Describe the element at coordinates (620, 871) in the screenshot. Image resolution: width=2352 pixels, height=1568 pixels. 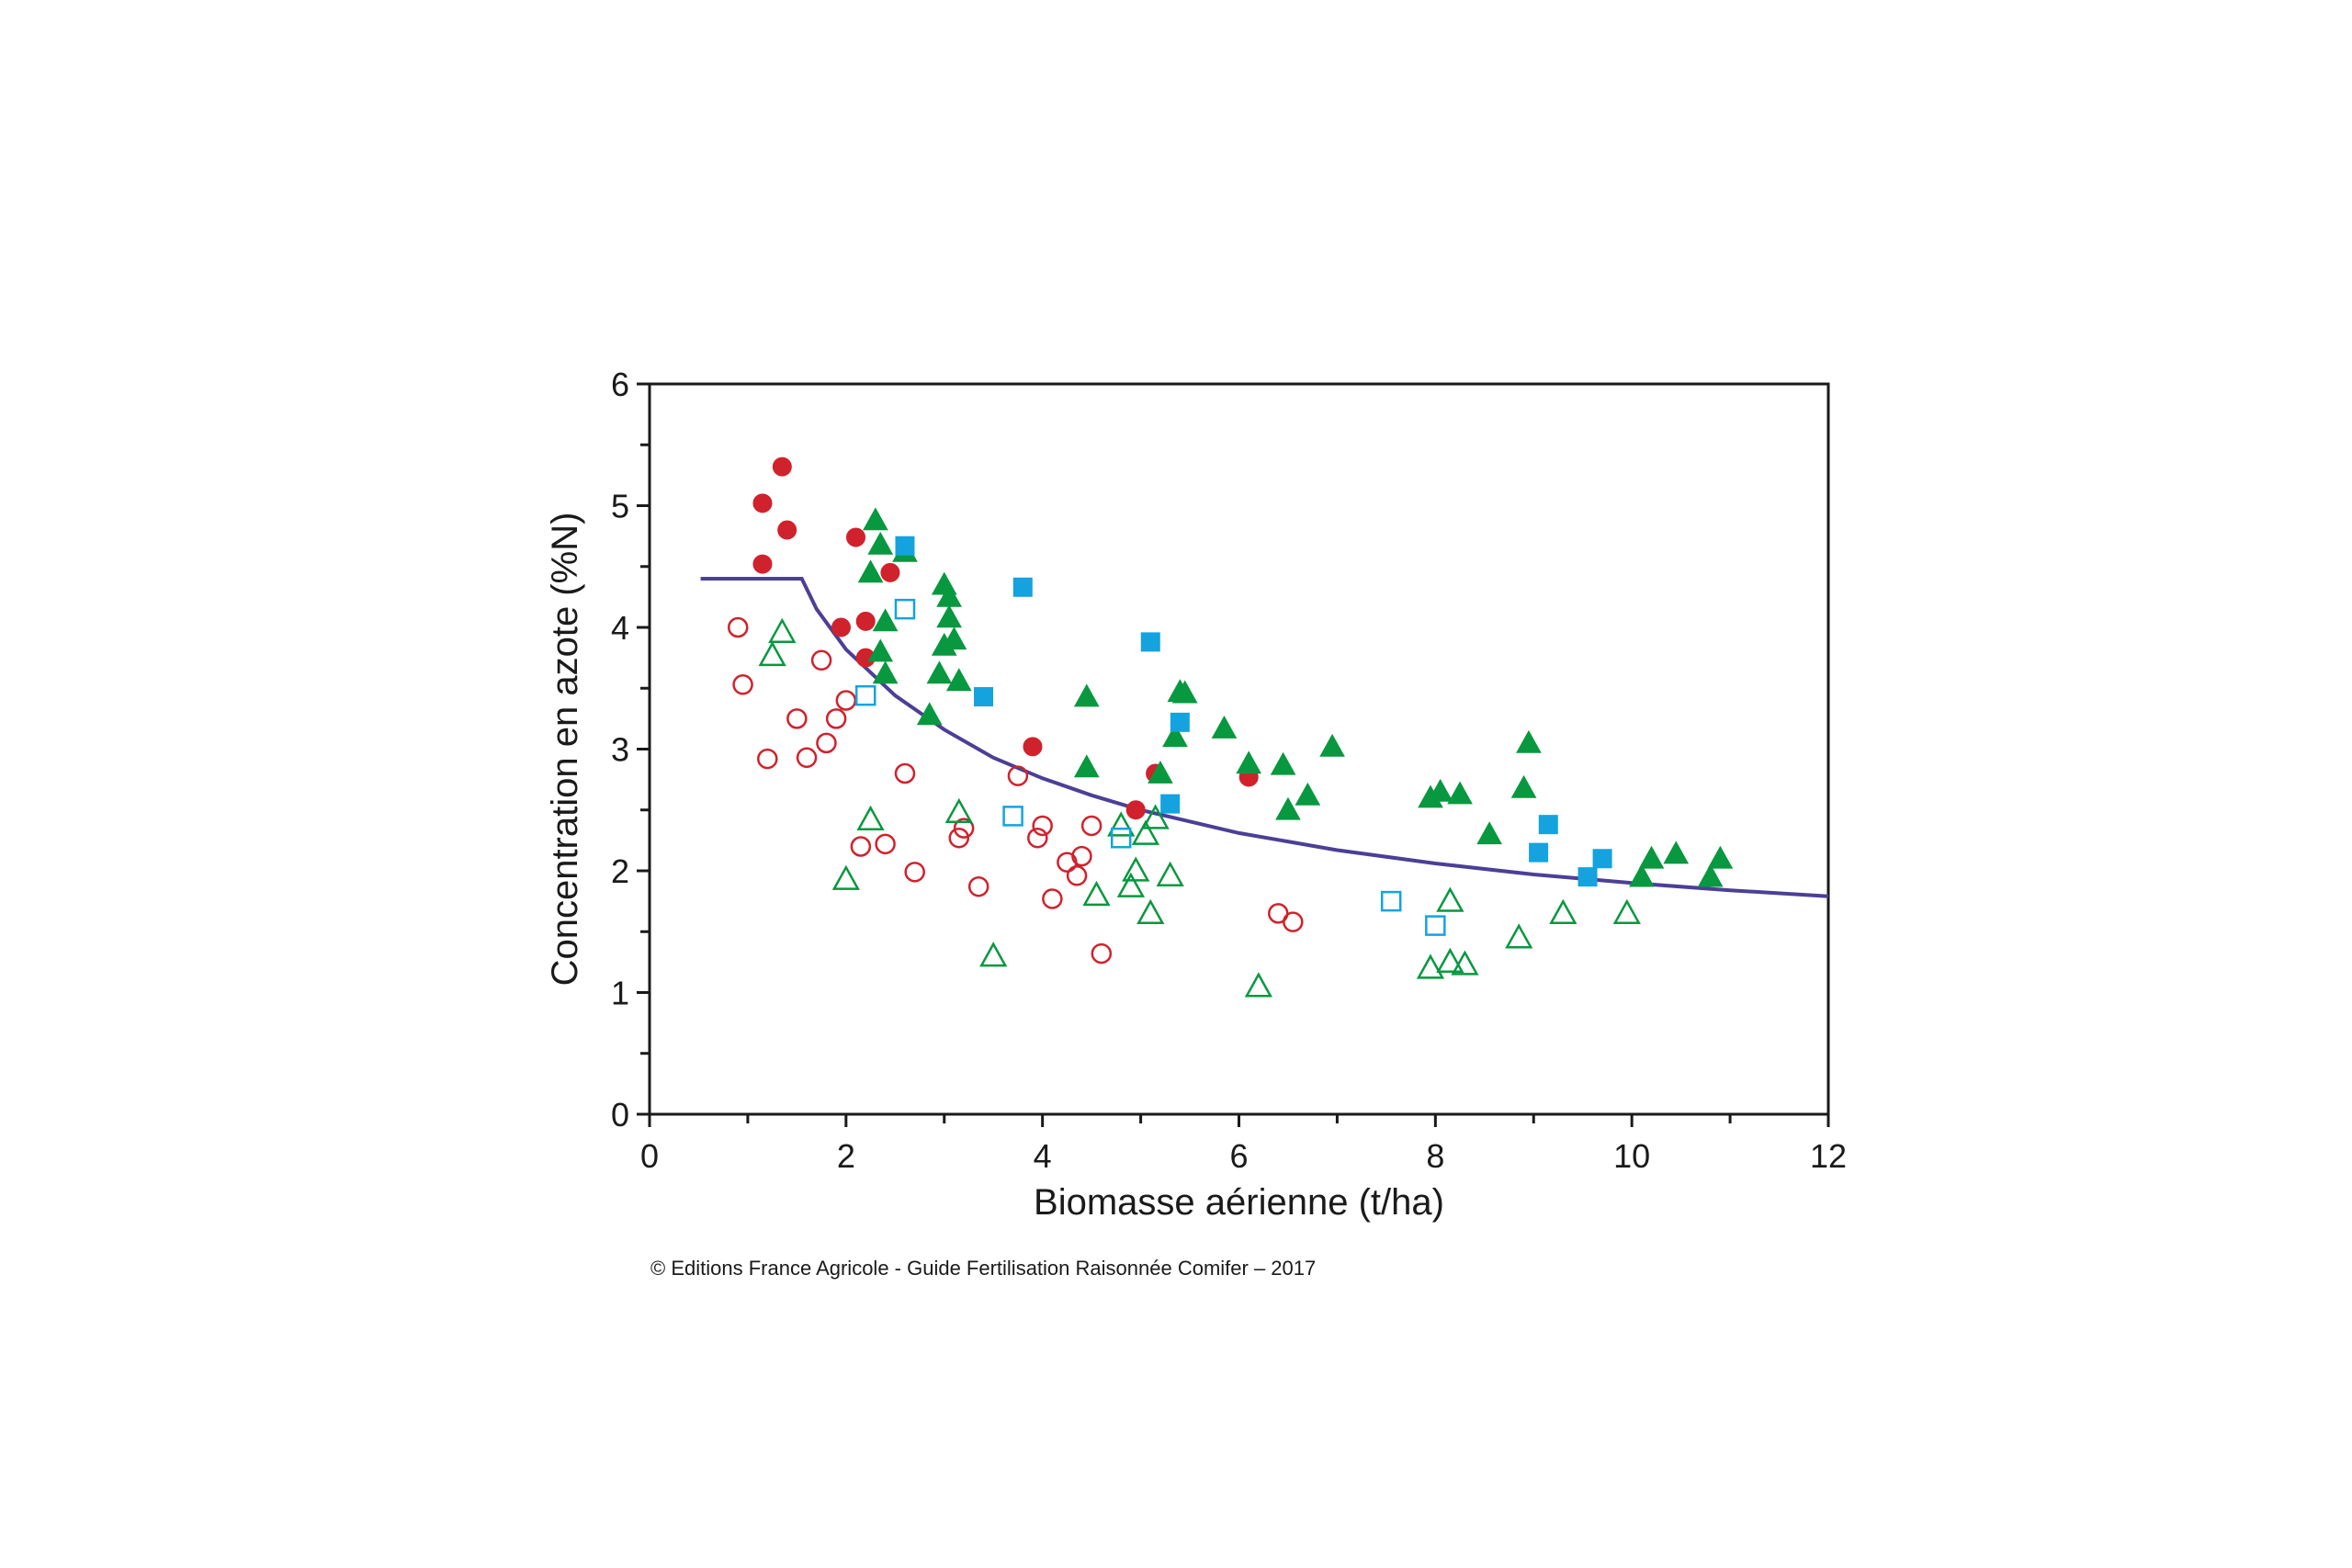
I see `y-tick-label: 2` at that location.